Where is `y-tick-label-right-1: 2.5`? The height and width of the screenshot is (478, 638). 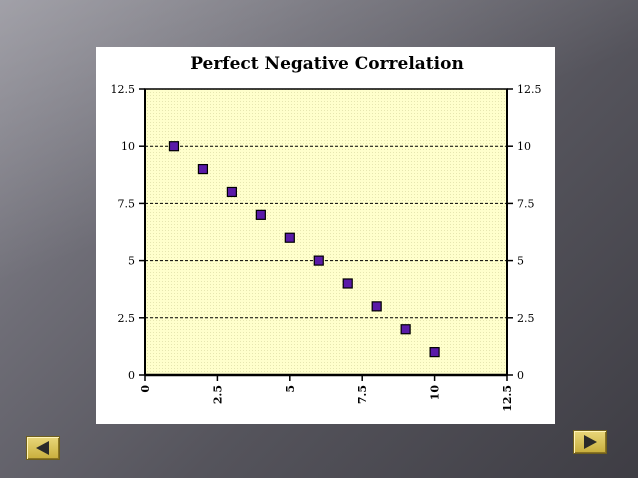
y-tick-label-right-1: 2.5 is located at coordinates (526, 318).